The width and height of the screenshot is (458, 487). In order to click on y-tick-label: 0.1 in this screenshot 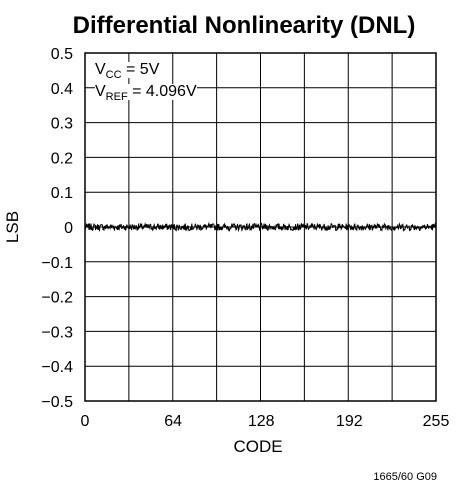, I will do `click(62, 193)`.